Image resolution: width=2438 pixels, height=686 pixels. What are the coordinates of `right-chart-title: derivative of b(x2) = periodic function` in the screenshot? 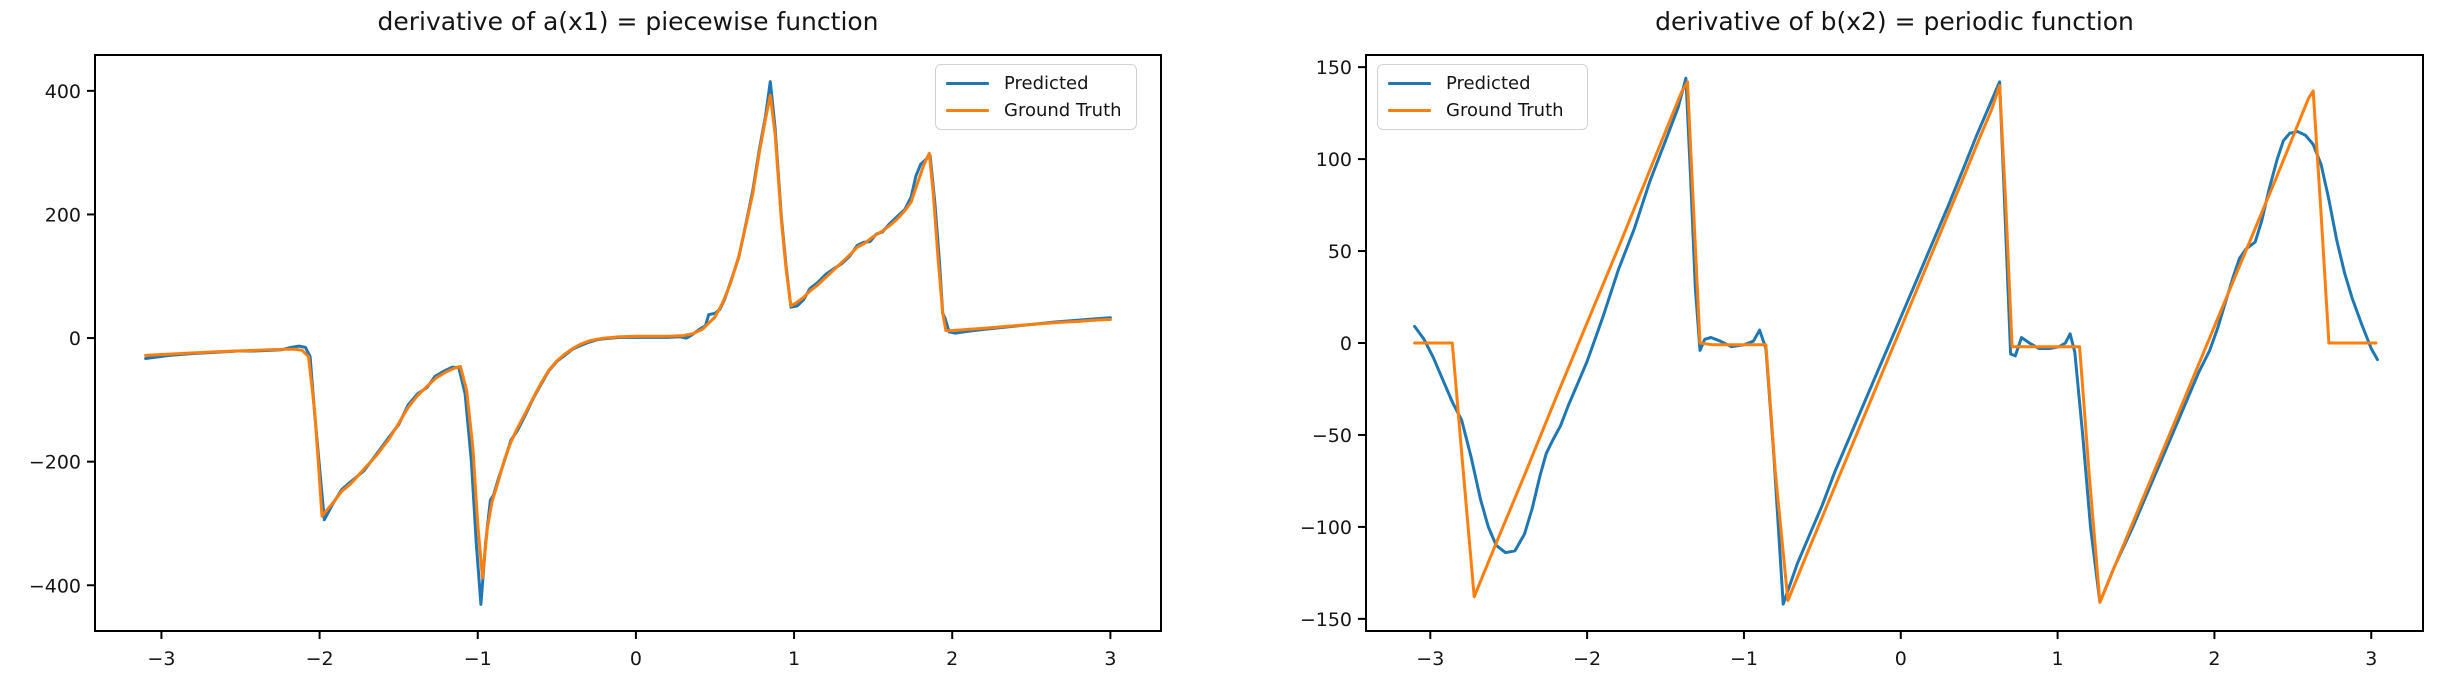 It's located at (1894, 21).